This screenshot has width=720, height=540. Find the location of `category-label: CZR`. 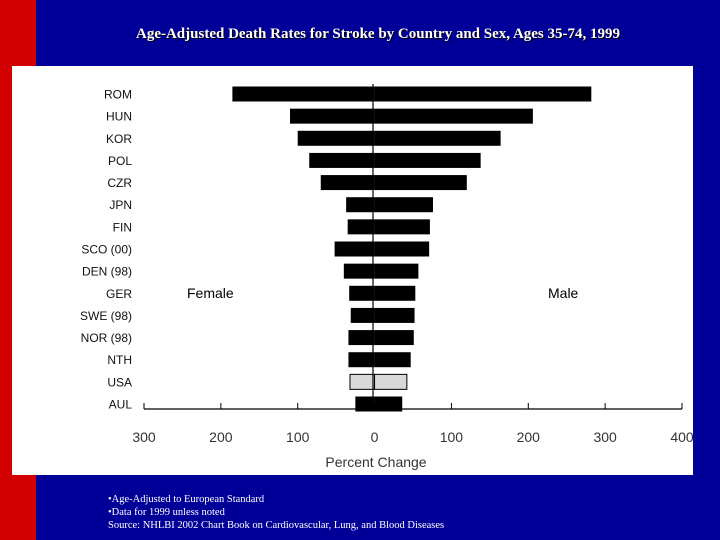

category-label: CZR is located at coordinates (119, 183).